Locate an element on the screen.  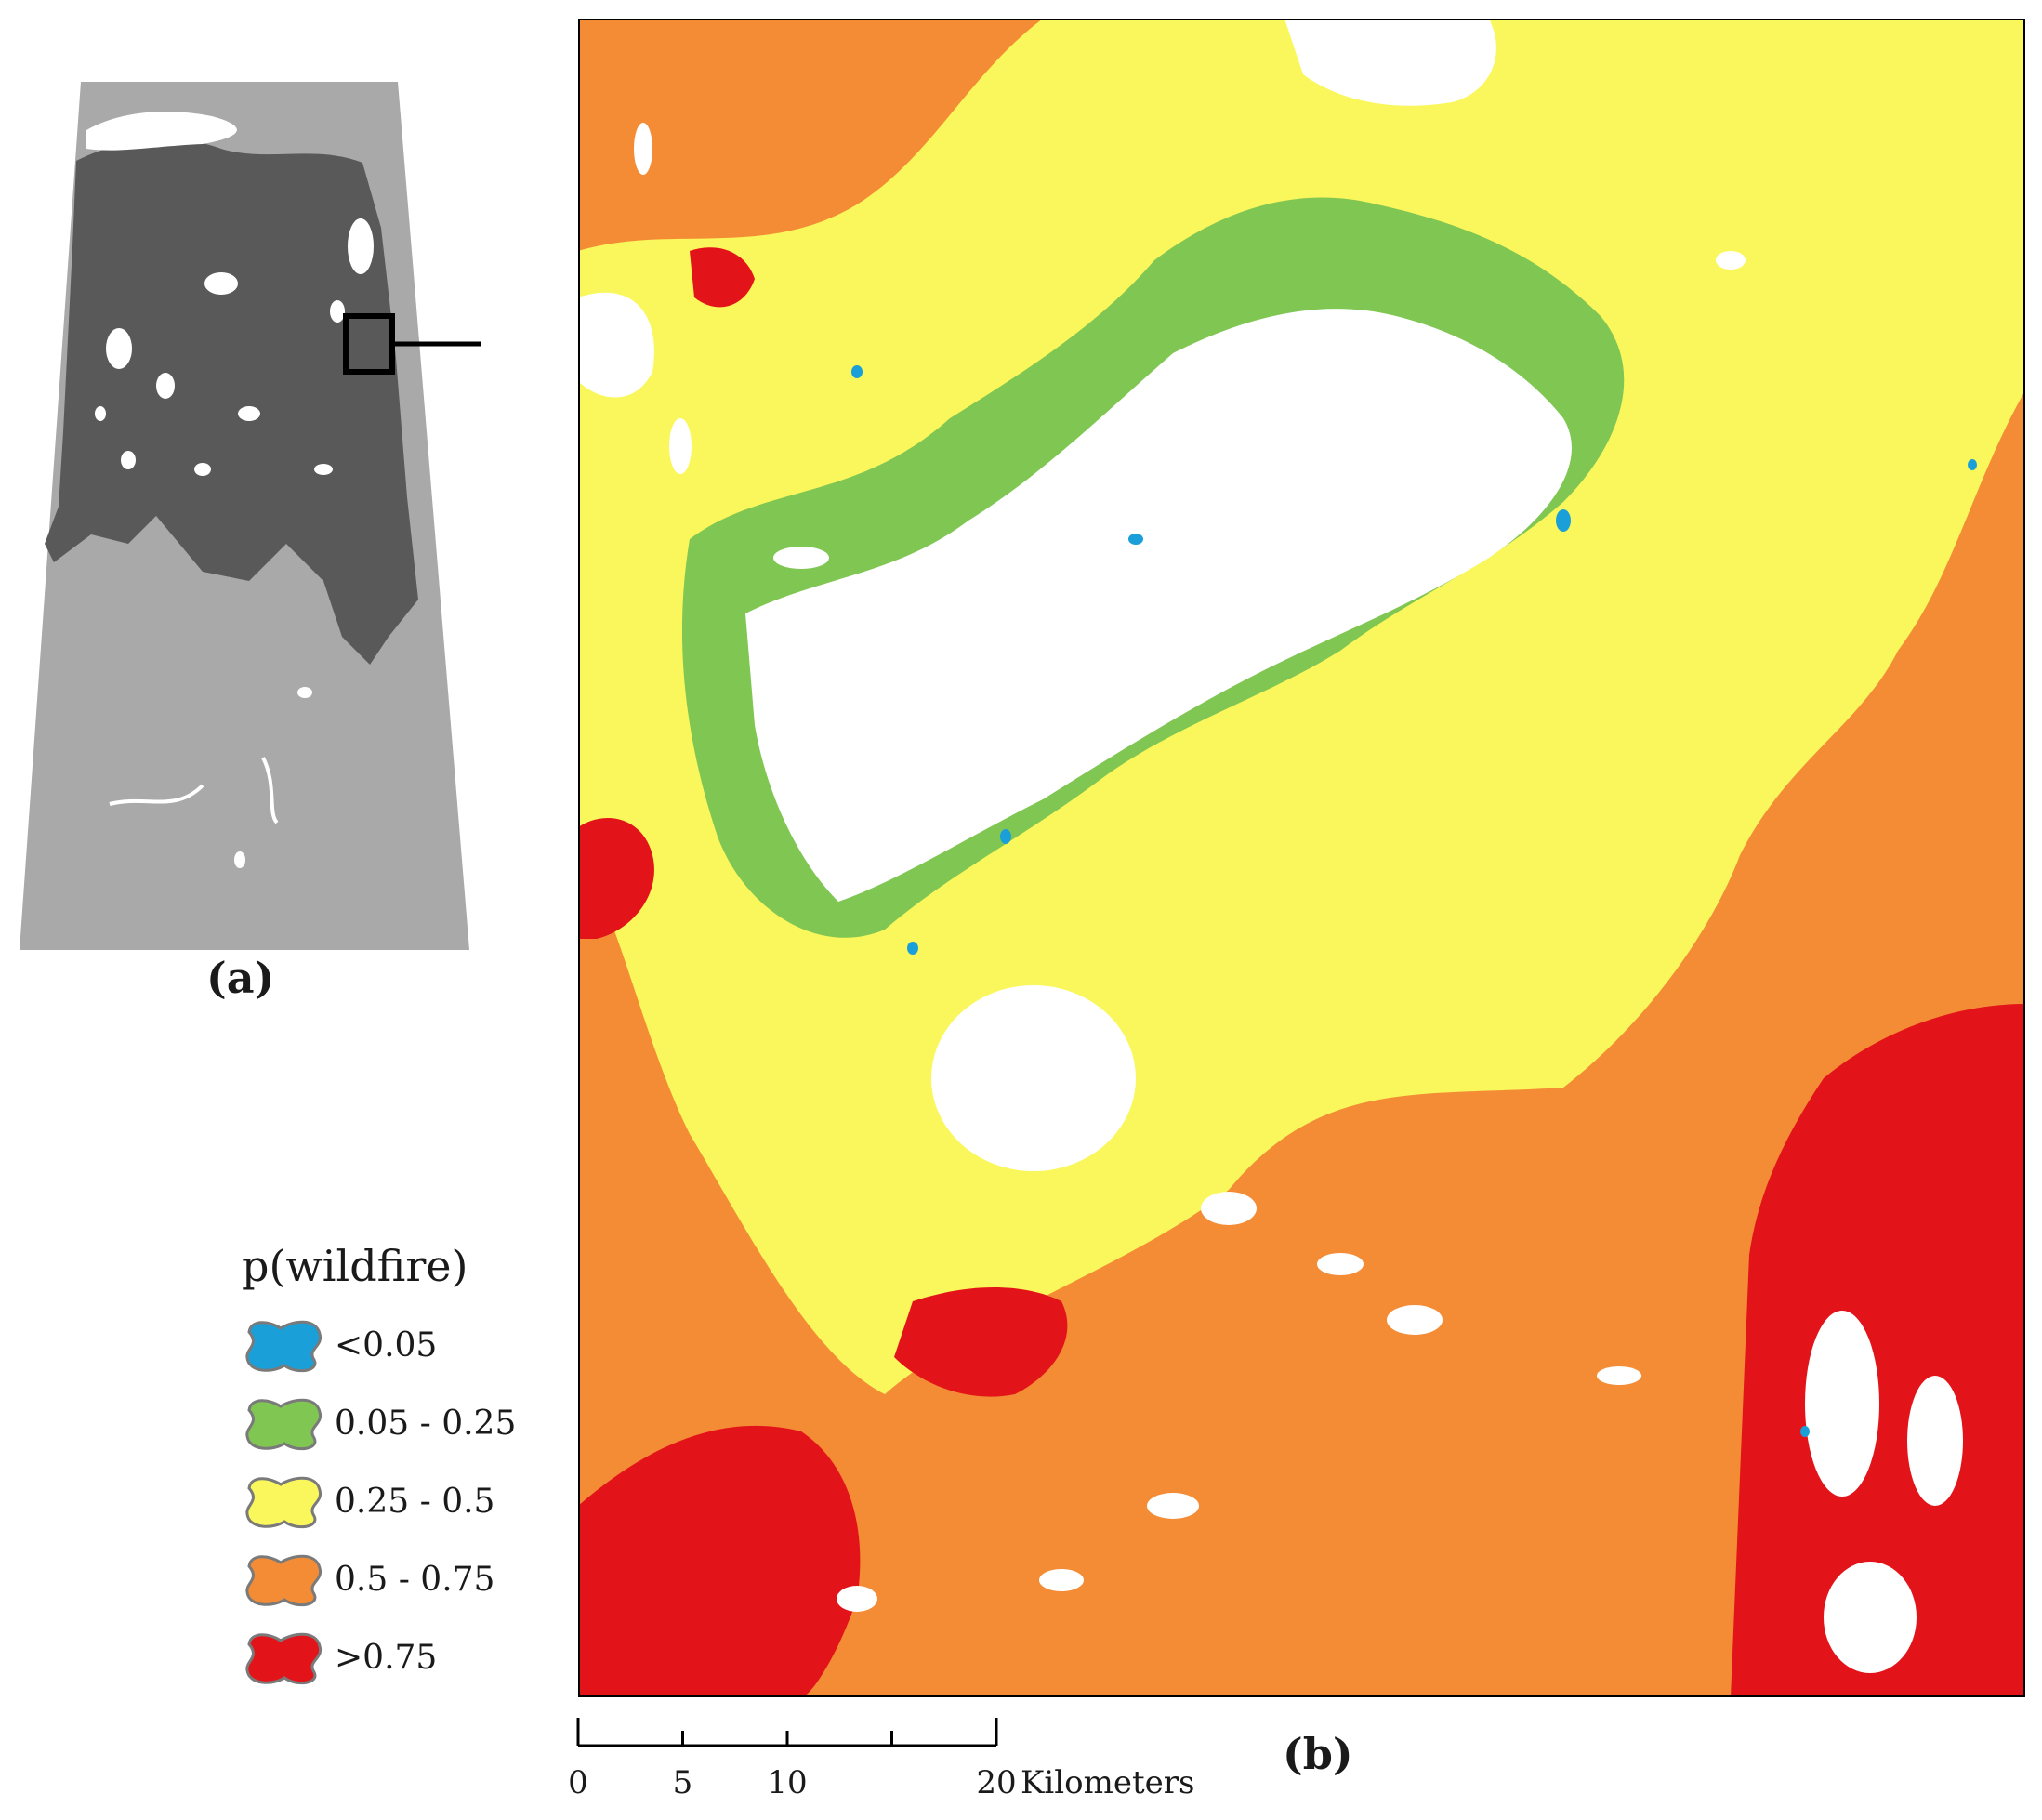
scale-bar-ticks is located at coordinates (787, 1732).